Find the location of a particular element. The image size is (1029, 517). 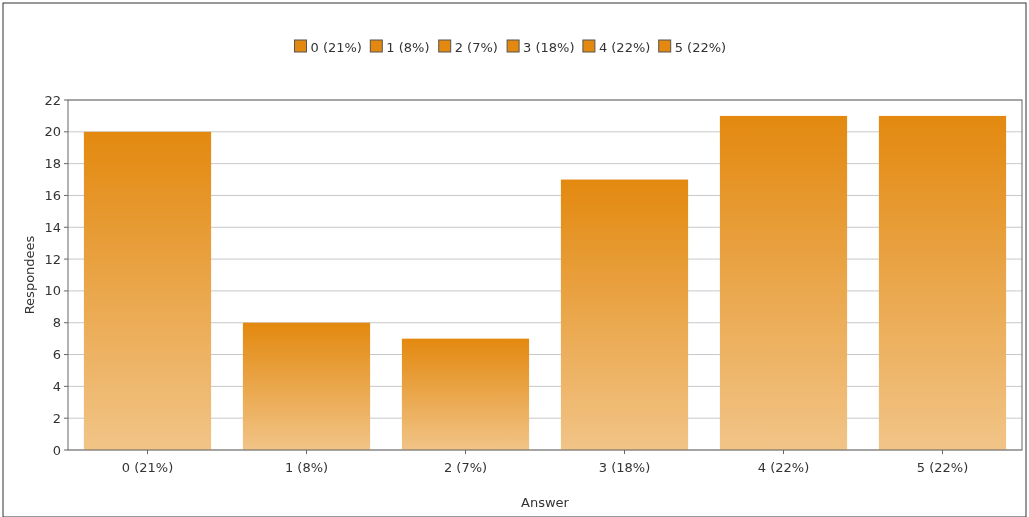

legend-label: 5 (22%) is located at coordinates (700, 47).